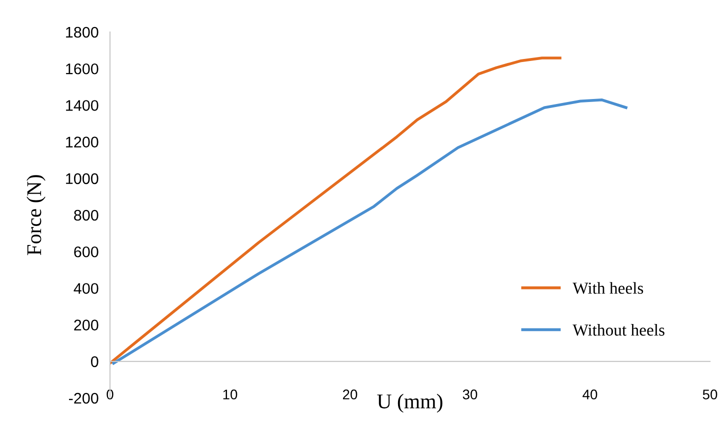  I want to click on y-tick-label: 1800, so click(82, 32).